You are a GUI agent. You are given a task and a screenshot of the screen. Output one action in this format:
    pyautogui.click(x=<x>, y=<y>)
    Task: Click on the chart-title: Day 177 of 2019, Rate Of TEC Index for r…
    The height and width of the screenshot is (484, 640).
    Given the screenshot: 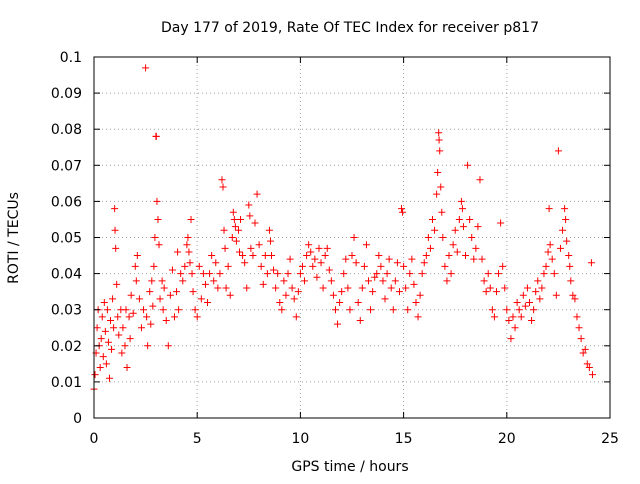 What is the action you would take?
    pyautogui.click(x=350, y=28)
    